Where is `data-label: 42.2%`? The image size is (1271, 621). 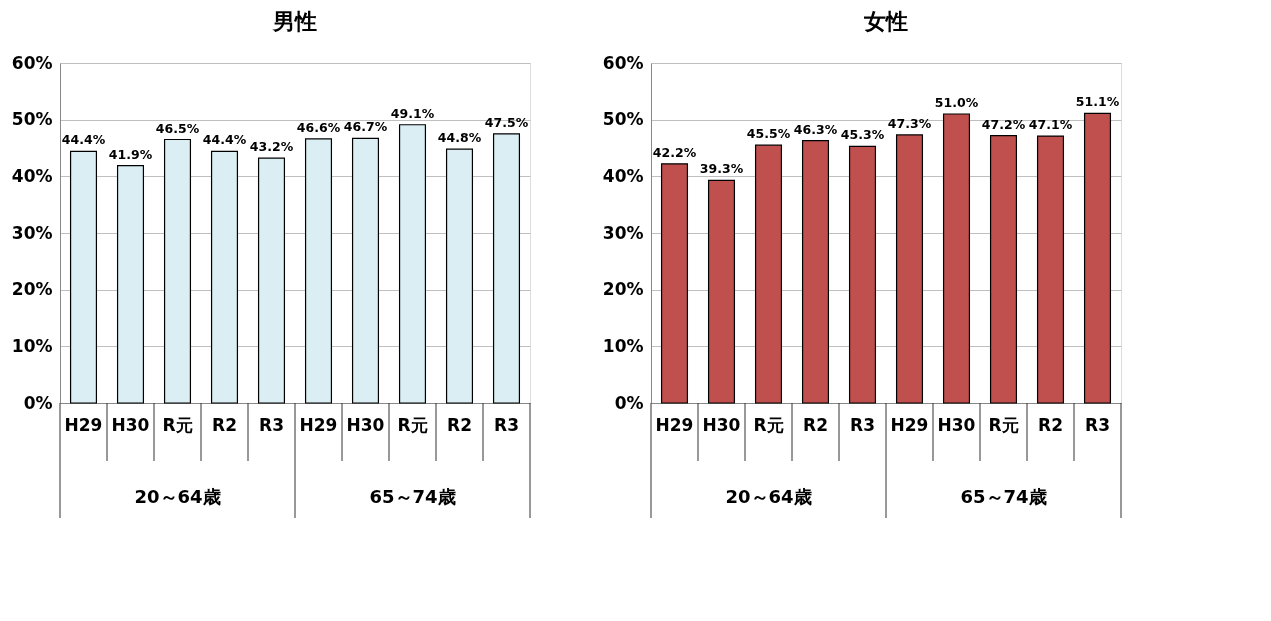 data-label: 42.2% is located at coordinates (674, 152).